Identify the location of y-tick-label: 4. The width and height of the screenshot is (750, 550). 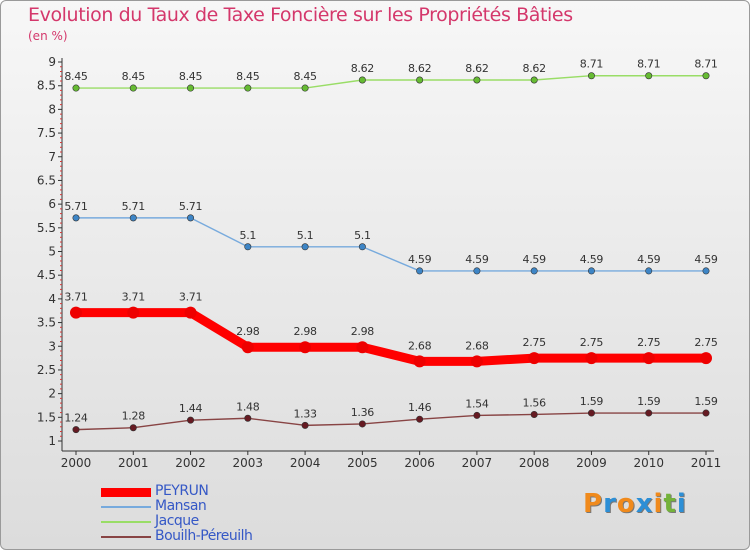
(52, 299).